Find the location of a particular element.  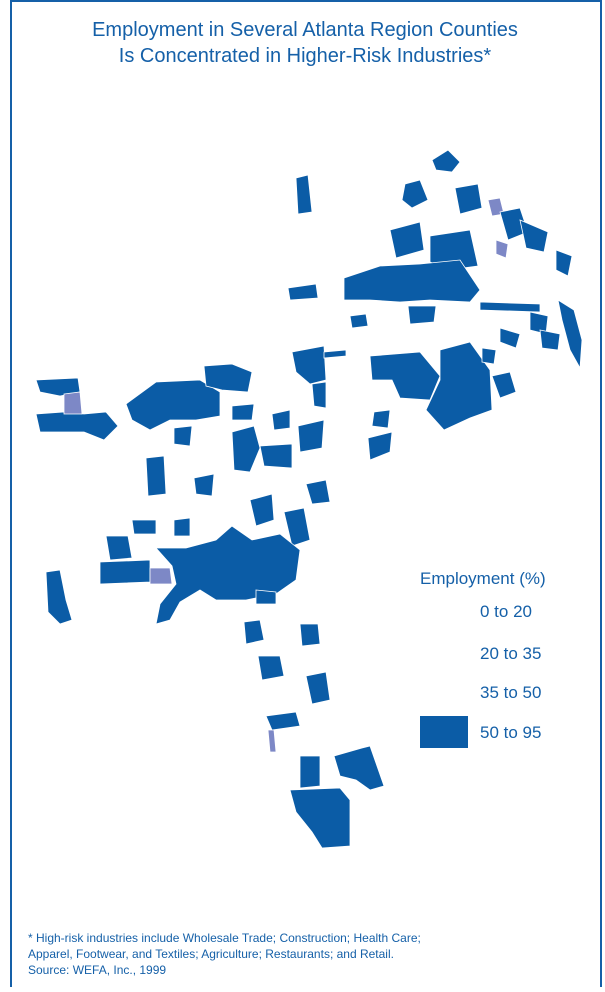

legend-label: 50 to 95 is located at coordinates (510, 732).